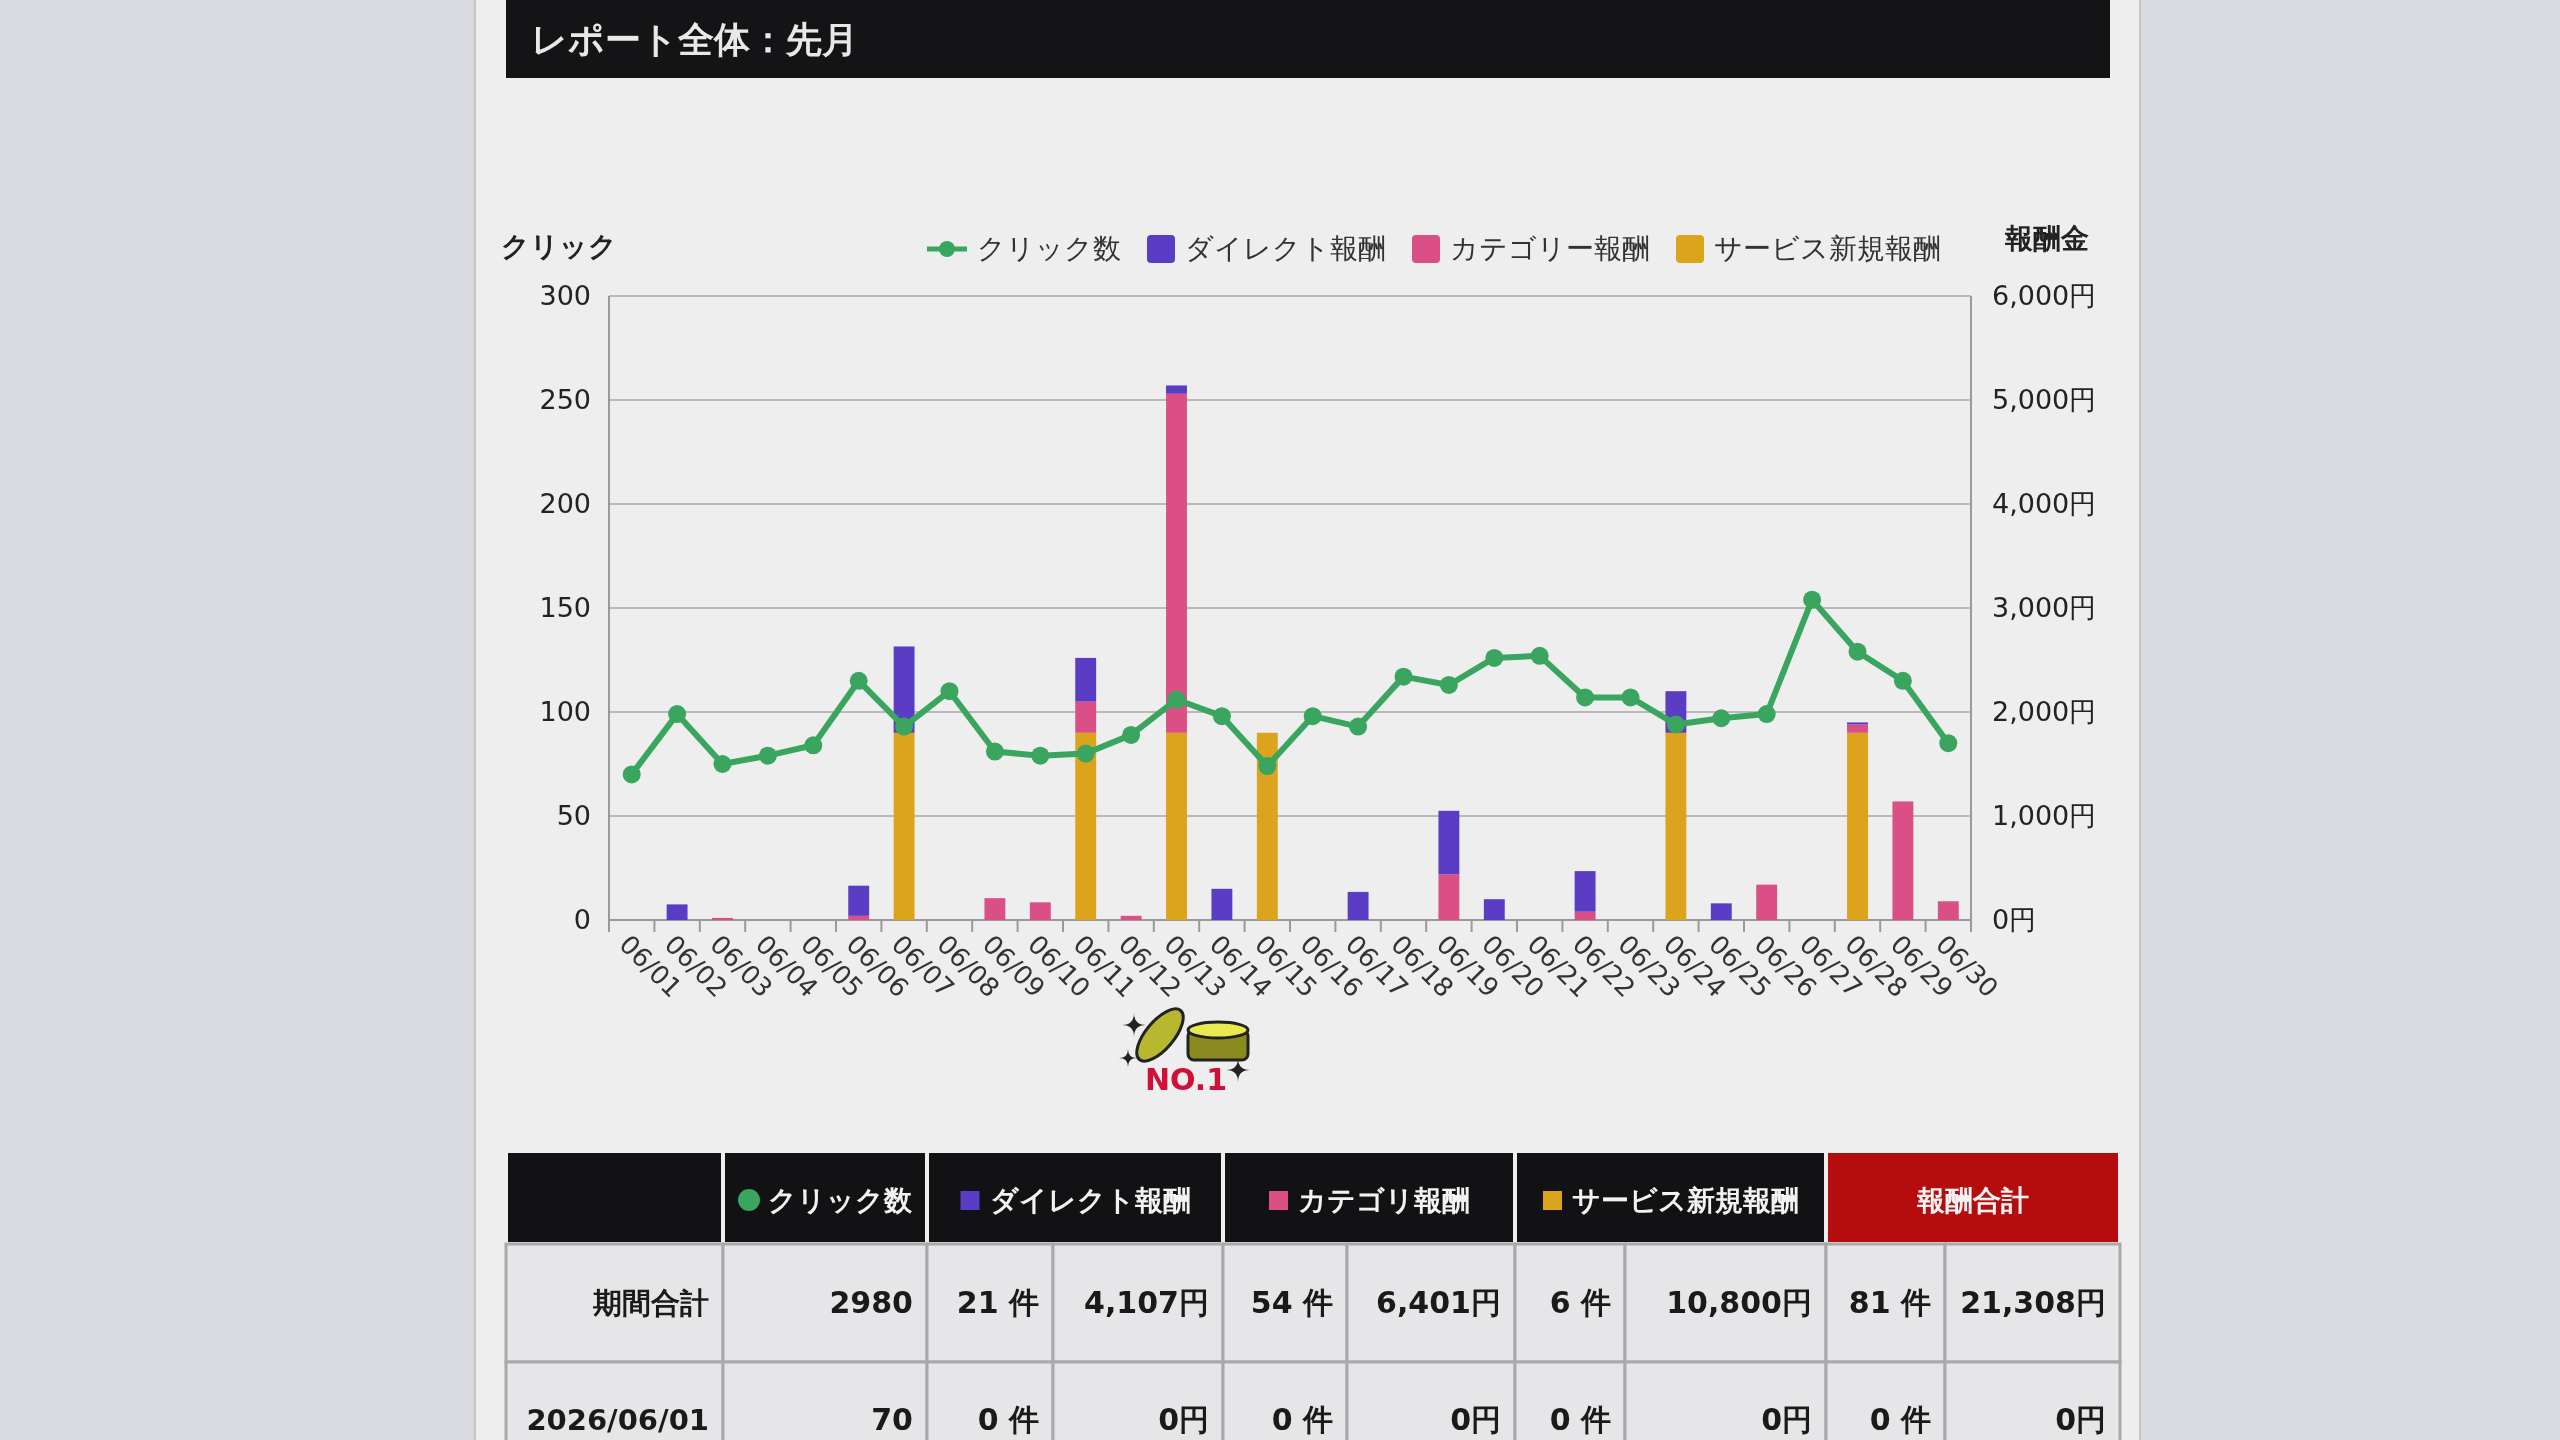  I want to click on category-label: 2026/06/01, so click(617, 1420).